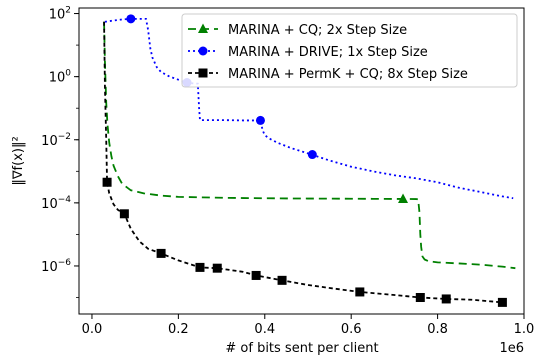 The width and height of the screenshot is (534, 360). Describe the element at coordinates (264, 329) in the screenshot. I see `x-tick-label: 0.4` at that location.